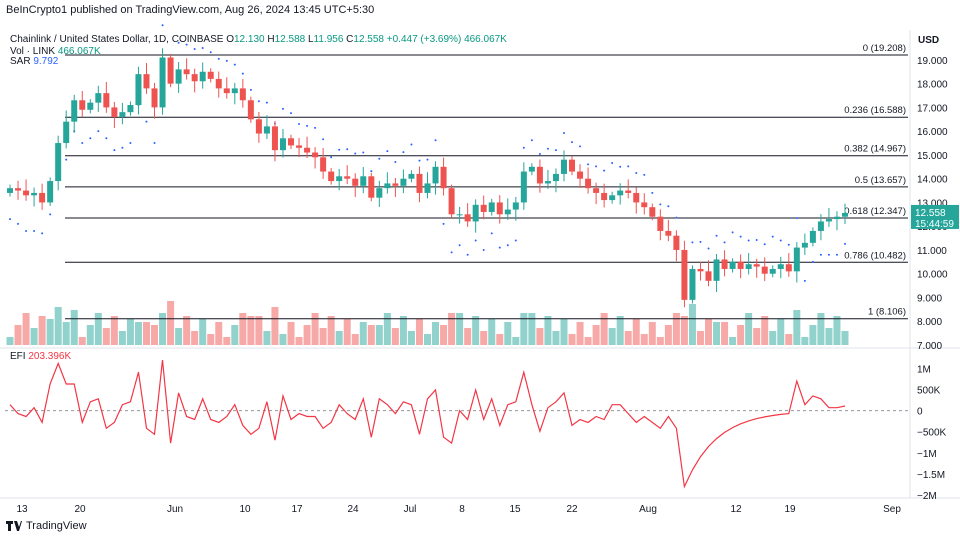 The height and width of the screenshot is (540, 960). Describe the element at coordinates (924, 369) in the screenshot. I see `efi-tick-label: 1M` at that location.